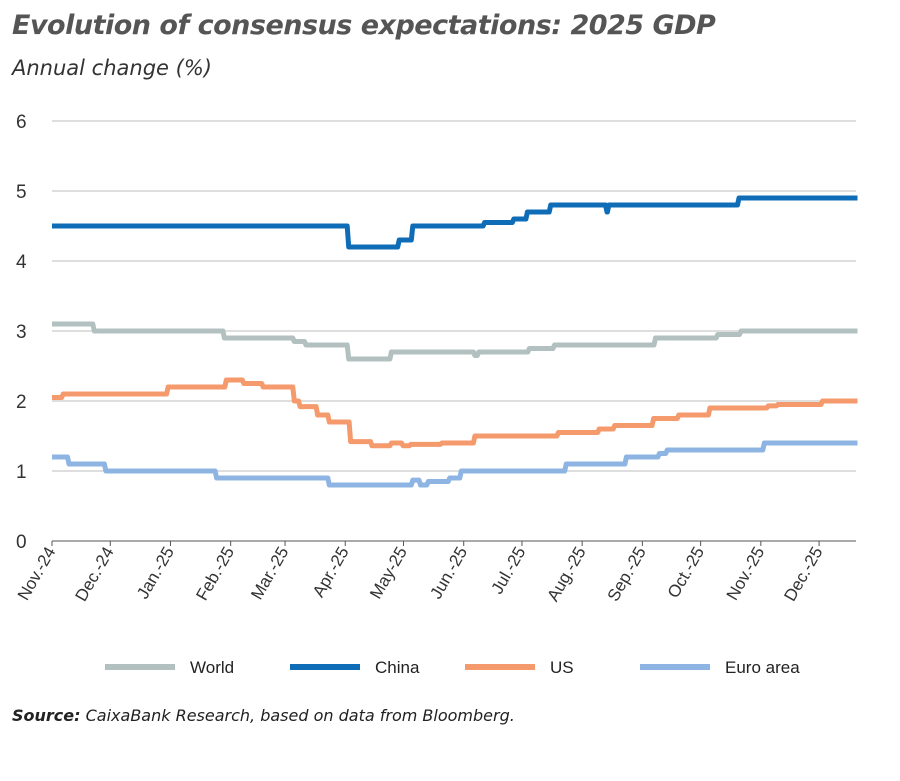 The image size is (900, 781). What do you see at coordinates (746, 574) in the screenshot?
I see `x-tick-label: Nov.-25` at bounding box center [746, 574].